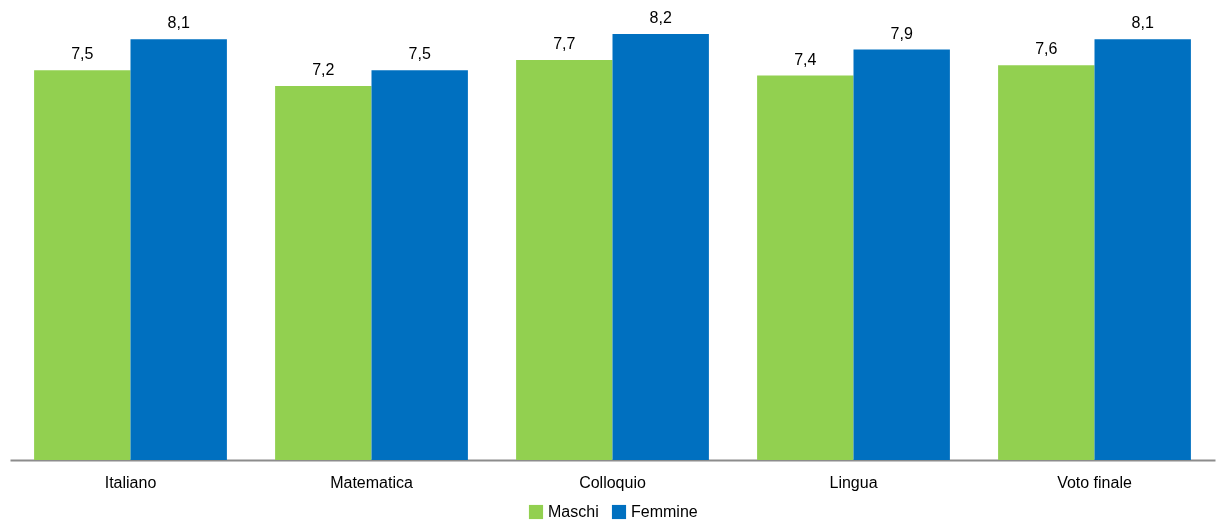  What do you see at coordinates (130, 482) in the screenshot?
I see `x-tick-label: Italiano` at bounding box center [130, 482].